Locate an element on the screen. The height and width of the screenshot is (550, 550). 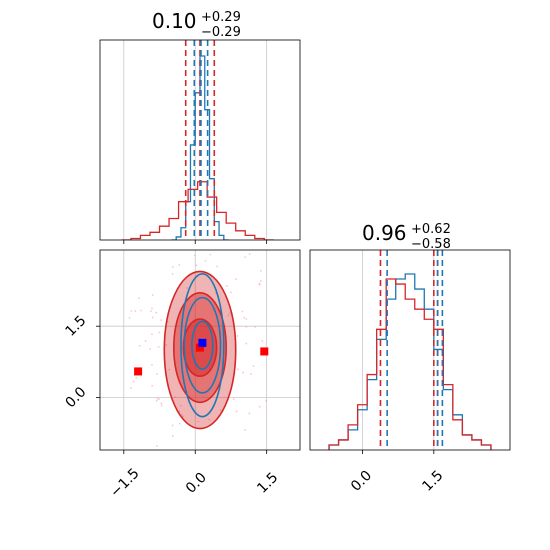
x-tick-label: −1.5 is located at coordinates (124, 482).